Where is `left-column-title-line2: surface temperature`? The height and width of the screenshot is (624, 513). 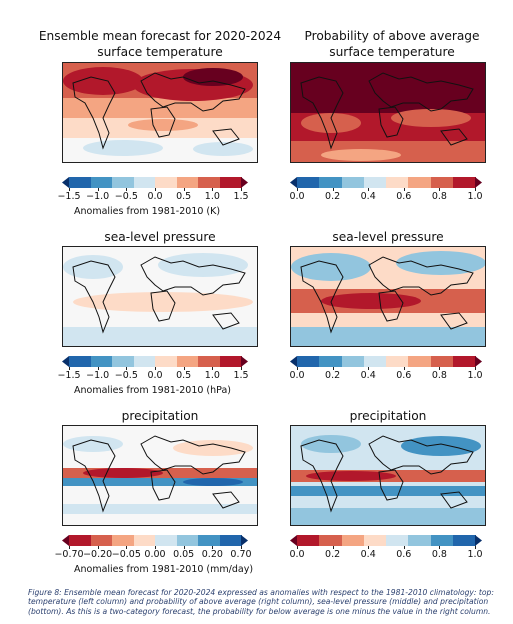
left-column-title-line2: surface temperature is located at coordinates (160, 52).